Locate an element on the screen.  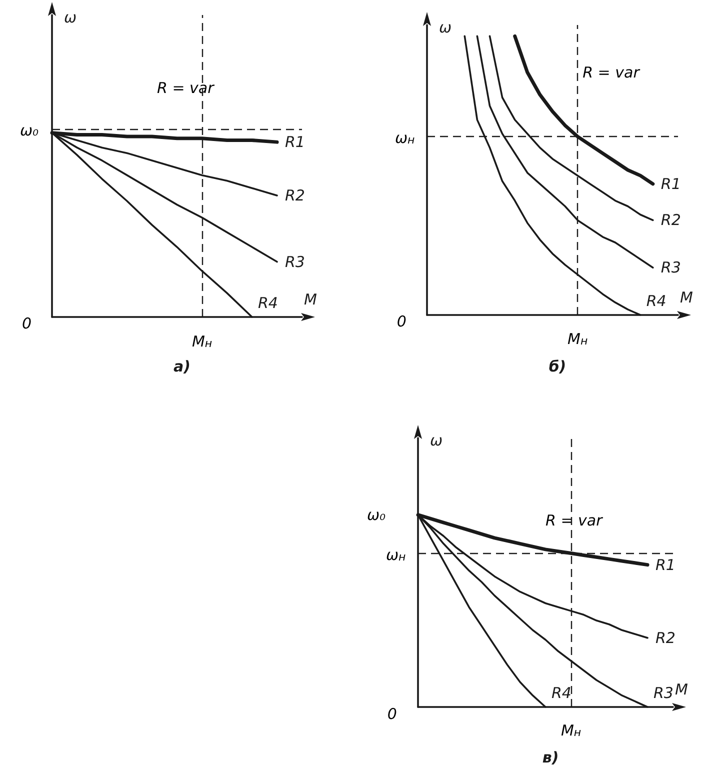
annotation: R = var is located at coordinates (611, 72).